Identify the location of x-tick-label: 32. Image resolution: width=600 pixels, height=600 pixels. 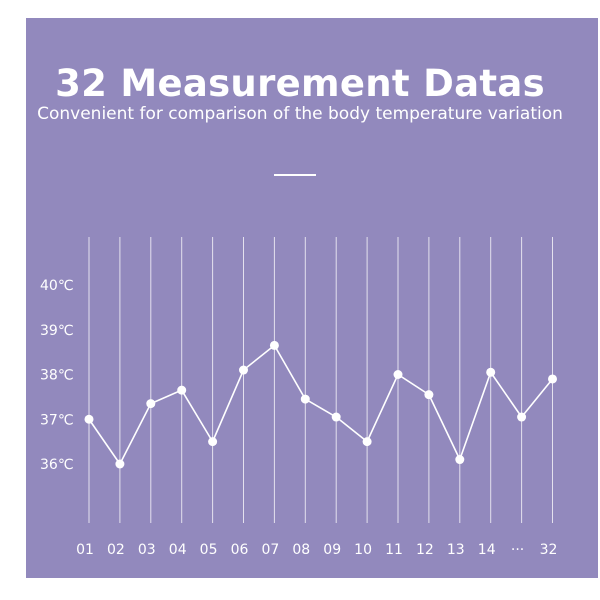
(549, 550).